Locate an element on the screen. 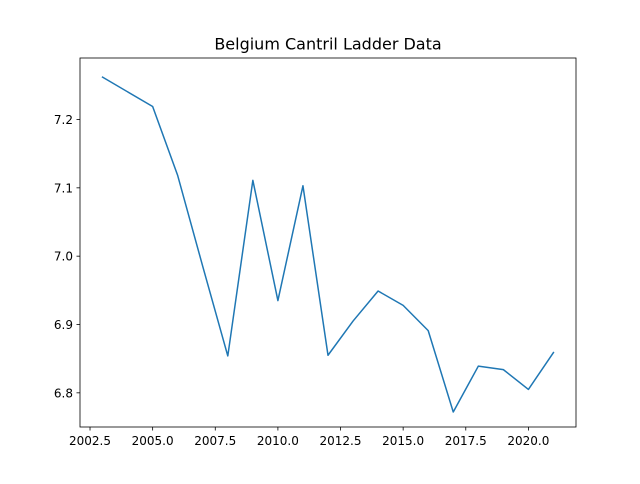 This screenshot has height=484, width=640. y-tick-label: 6.9 is located at coordinates (63, 325).